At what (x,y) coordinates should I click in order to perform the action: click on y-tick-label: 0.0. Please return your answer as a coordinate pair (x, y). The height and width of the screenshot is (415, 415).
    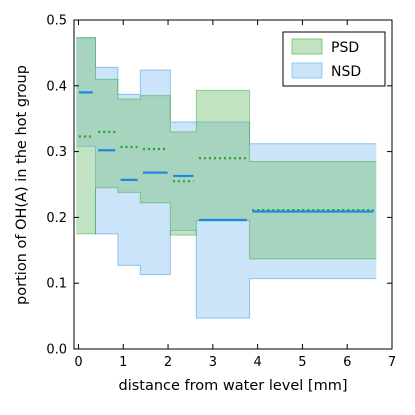
    Looking at the image, I should click on (56, 350).